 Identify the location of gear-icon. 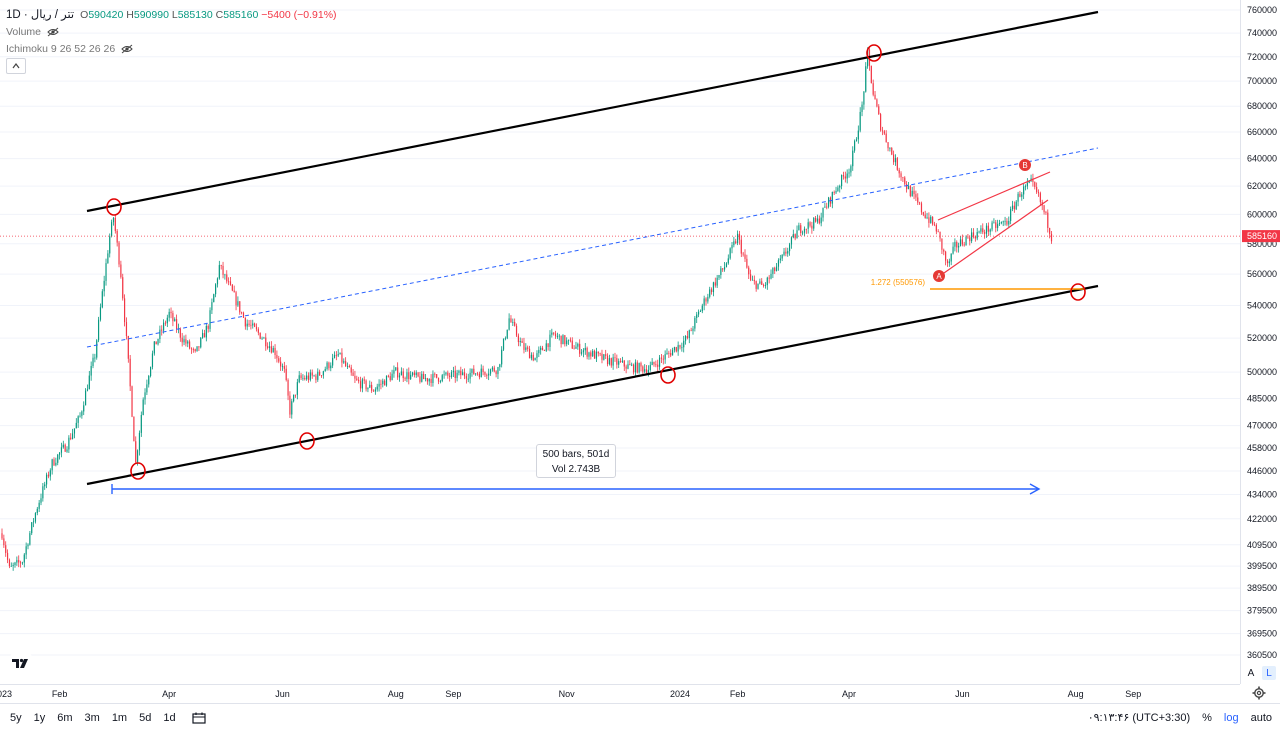
(1259, 693).